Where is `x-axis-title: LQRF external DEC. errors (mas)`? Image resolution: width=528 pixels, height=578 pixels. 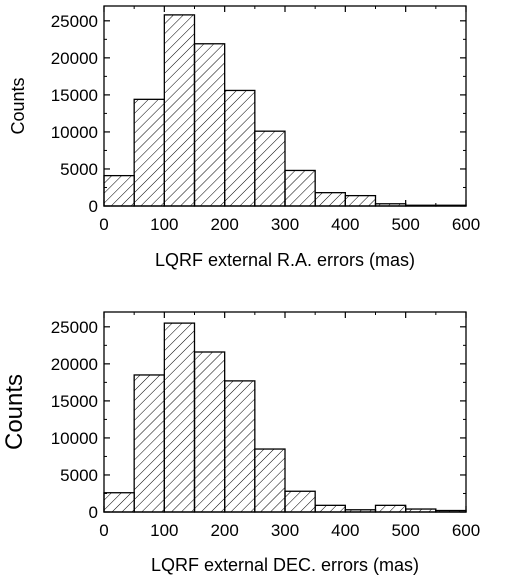 x-axis-title: LQRF external DEC. errors (mas) is located at coordinates (285, 565).